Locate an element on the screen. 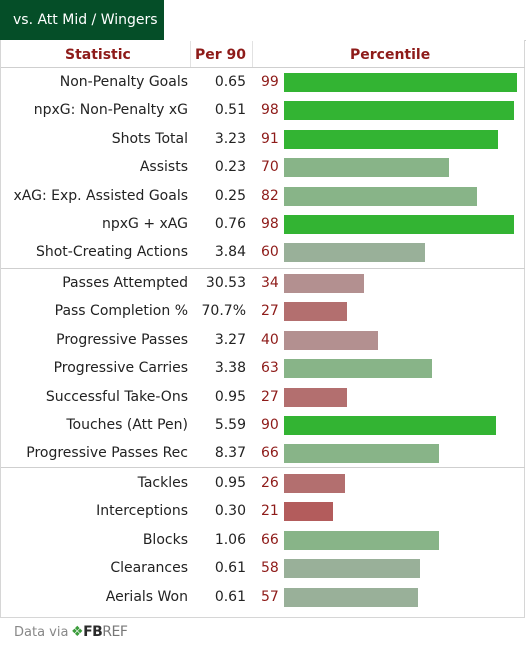 The image size is (526, 656). per90-value: 30.53 is located at coordinates (225, 283).